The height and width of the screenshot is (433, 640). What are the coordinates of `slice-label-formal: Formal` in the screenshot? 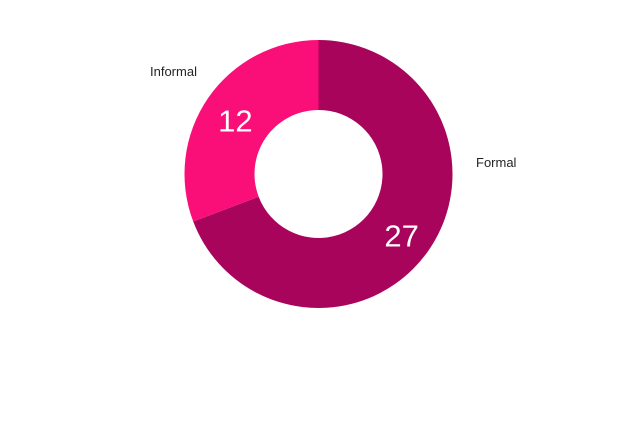 It's located at (496, 162).